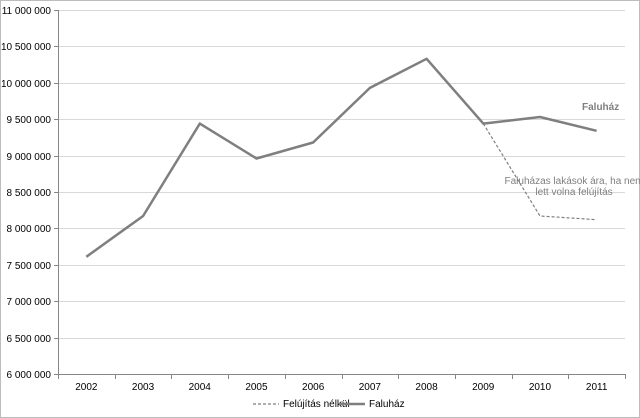 The image size is (640, 418). I want to click on y-tick-label: 9 500 000, so click(29, 120).